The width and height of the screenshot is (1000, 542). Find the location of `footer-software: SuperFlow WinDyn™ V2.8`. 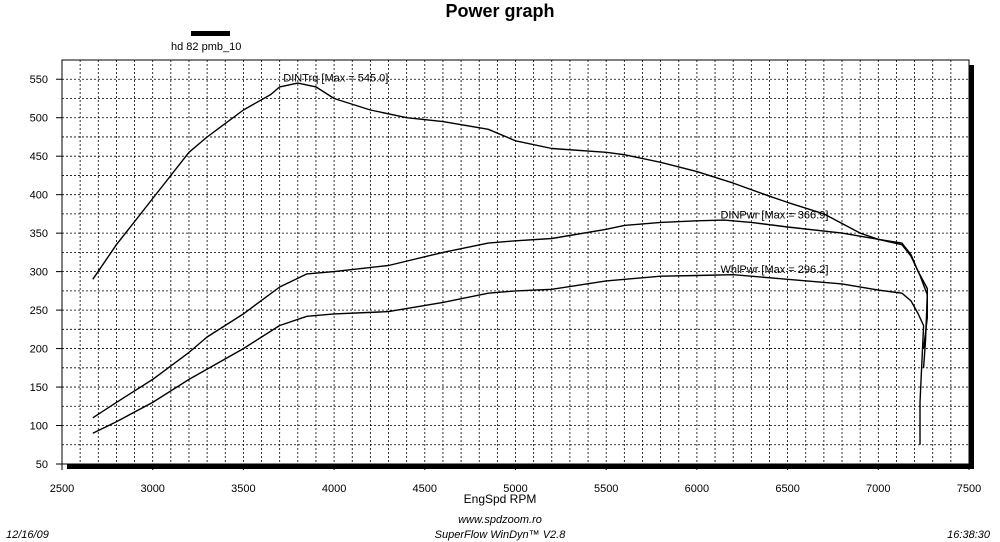

footer-software: SuperFlow WinDyn™ V2.8 is located at coordinates (500, 535).